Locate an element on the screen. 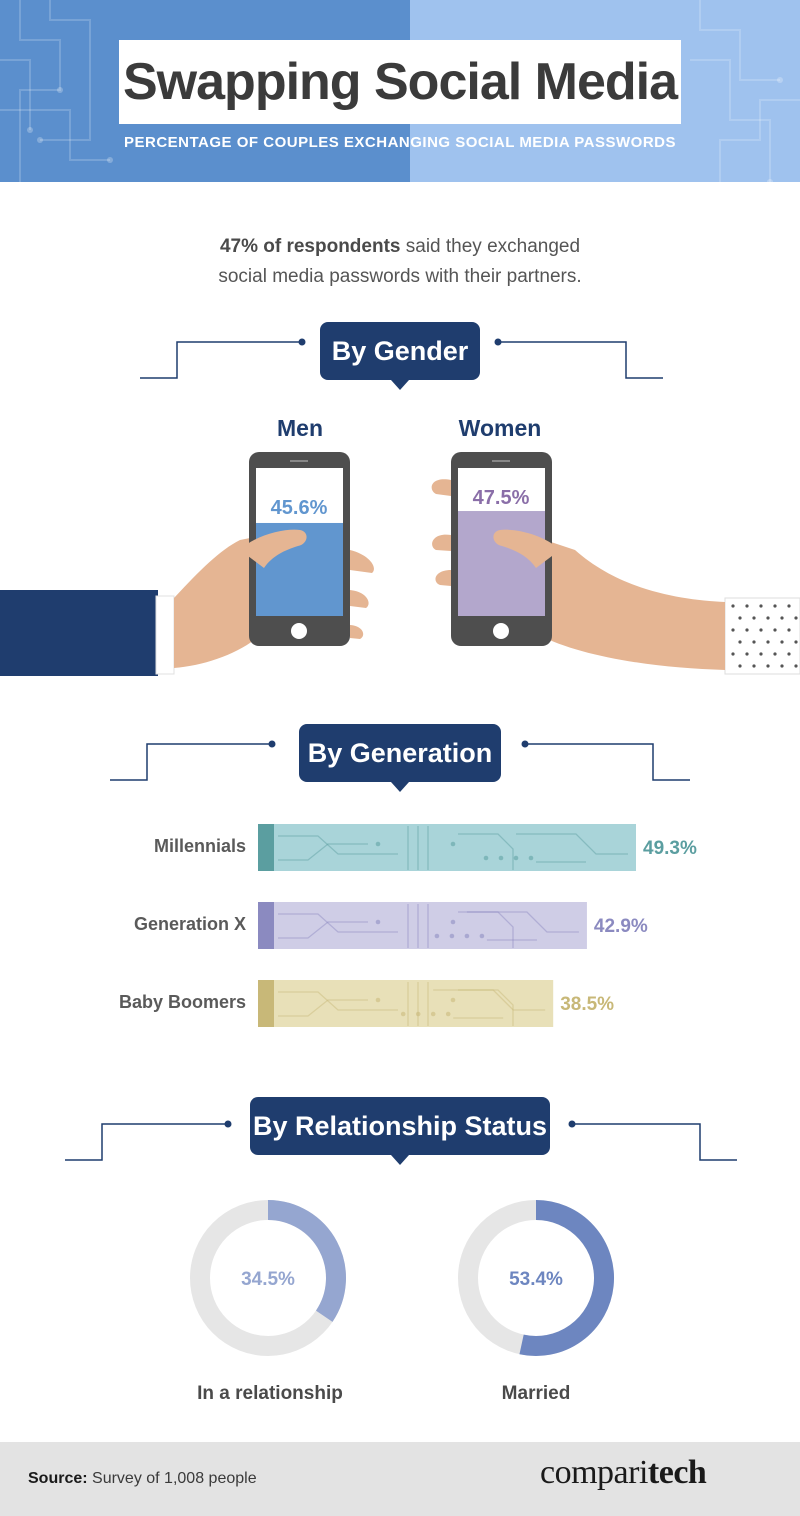  women-thumb is located at coordinates (526, 548).